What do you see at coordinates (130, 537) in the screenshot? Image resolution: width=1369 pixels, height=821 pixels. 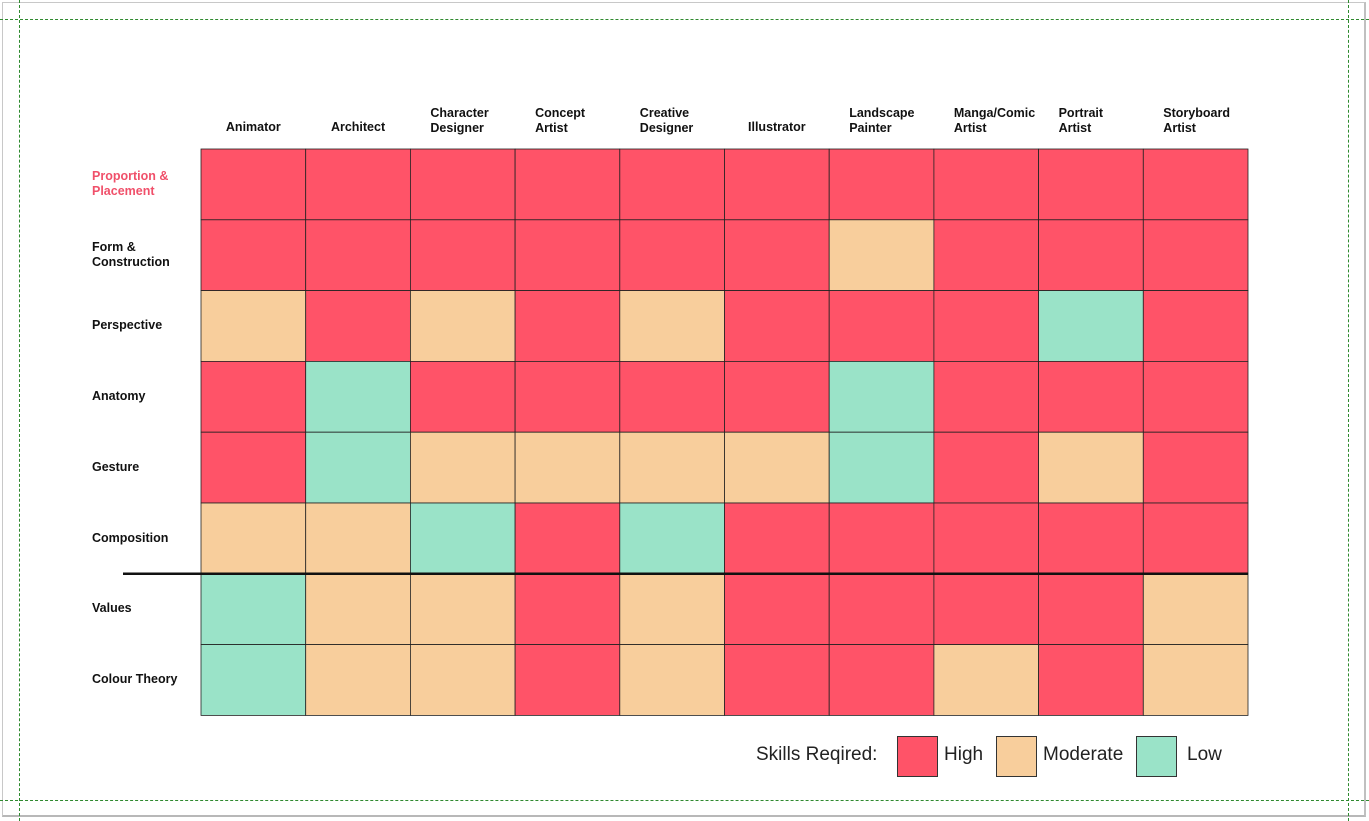 I see `row-label: Composition` at bounding box center [130, 537].